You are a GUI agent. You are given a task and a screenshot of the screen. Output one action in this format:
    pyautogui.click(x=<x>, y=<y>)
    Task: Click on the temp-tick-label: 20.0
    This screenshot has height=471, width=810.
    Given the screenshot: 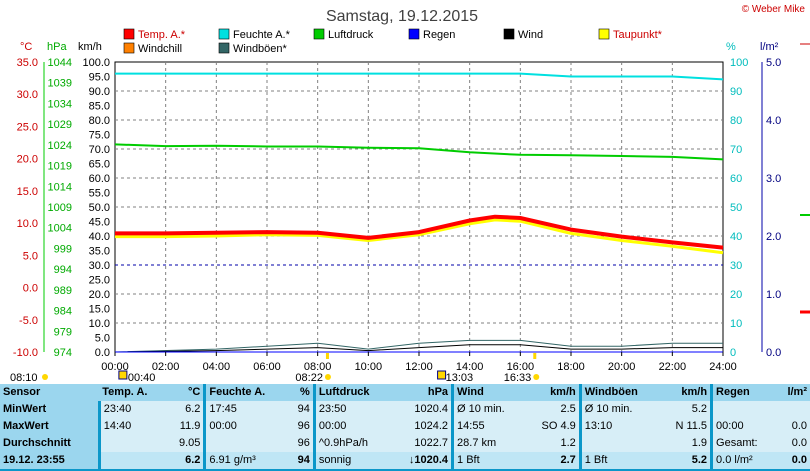 What is the action you would take?
    pyautogui.click(x=27, y=160)
    